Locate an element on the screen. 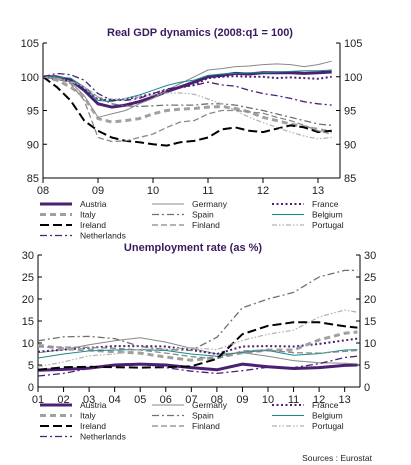 The height and width of the screenshot is (465, 411). unemployment-legend-label-portugal: Portugal is located at coordinates (328, 426).